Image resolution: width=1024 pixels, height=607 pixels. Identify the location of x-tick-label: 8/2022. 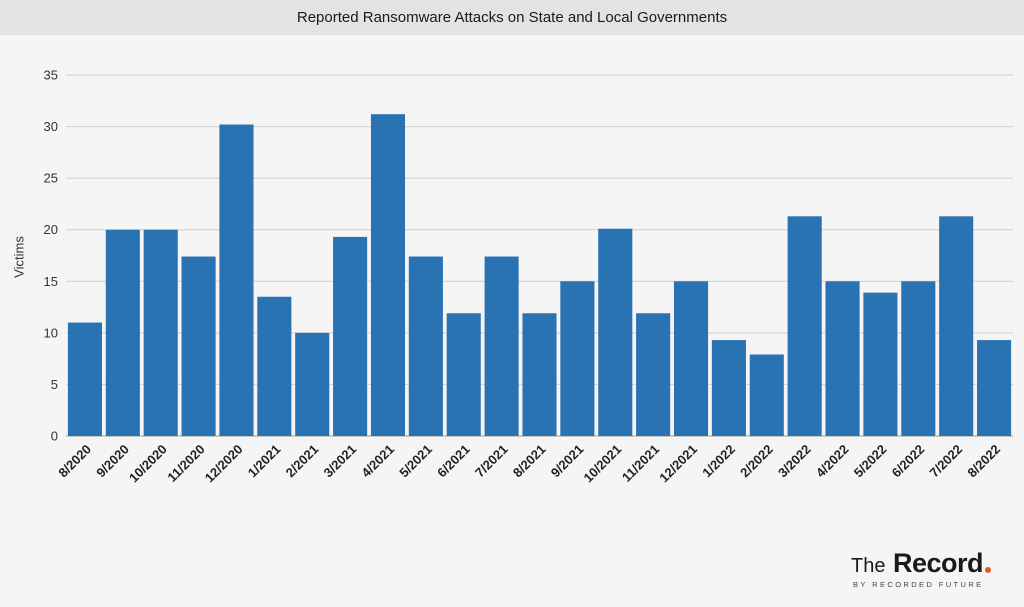
(983, 461).